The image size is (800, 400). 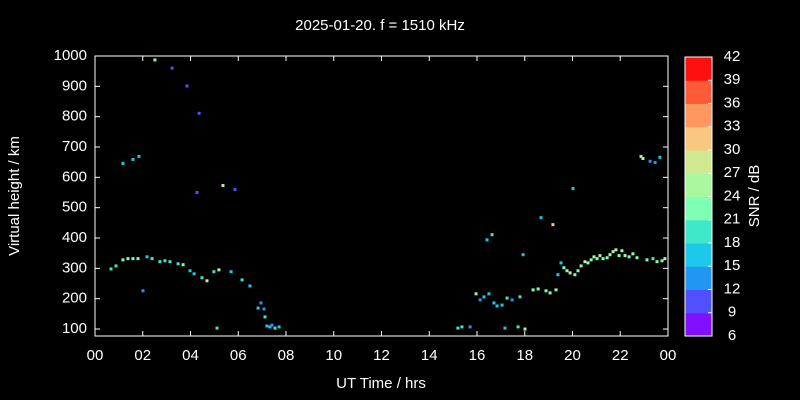 What do you see at coordinates (333, 355) in the screenshot?
I see `x-tick-label: 10` at bounding box center [333, 355].